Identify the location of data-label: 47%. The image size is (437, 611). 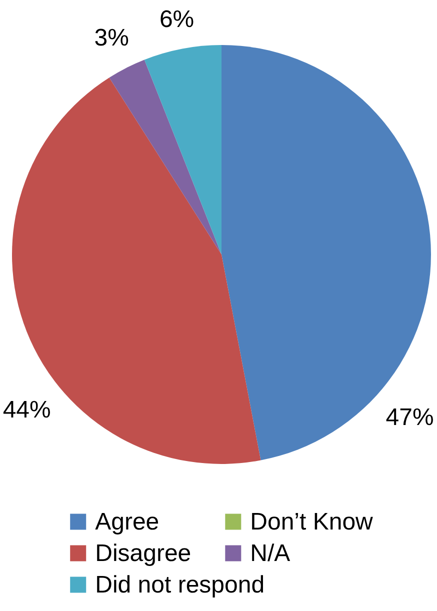
(410, 417).